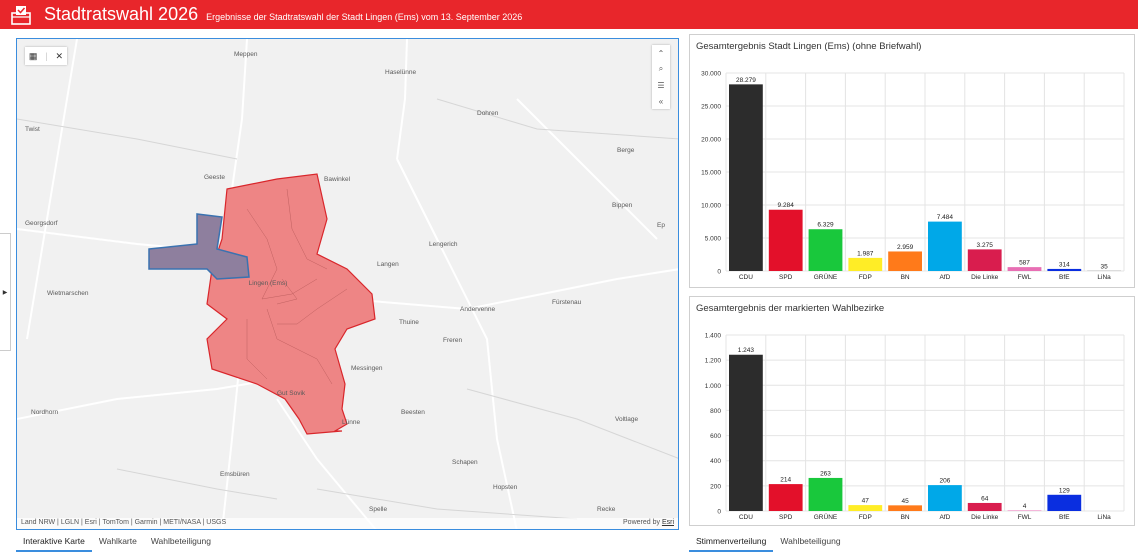 The width and height of the screenshot is (1138, 555). I want to click on data-label: 64, so click(985, 498).